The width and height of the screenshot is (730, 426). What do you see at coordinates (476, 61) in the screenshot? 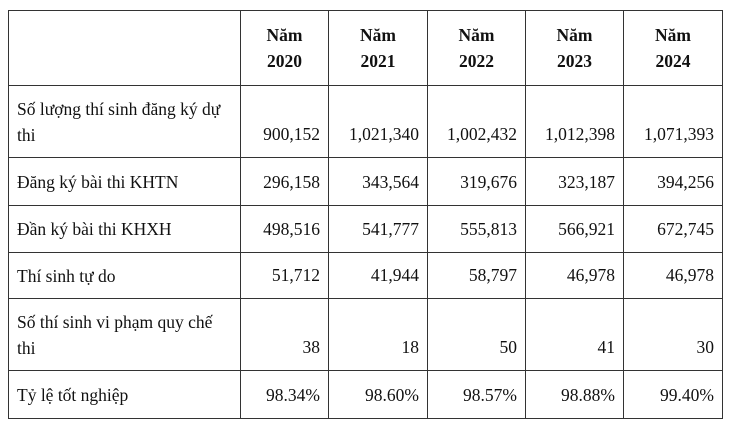
I see `header-year: 2022` at bounding box center [476, 61].